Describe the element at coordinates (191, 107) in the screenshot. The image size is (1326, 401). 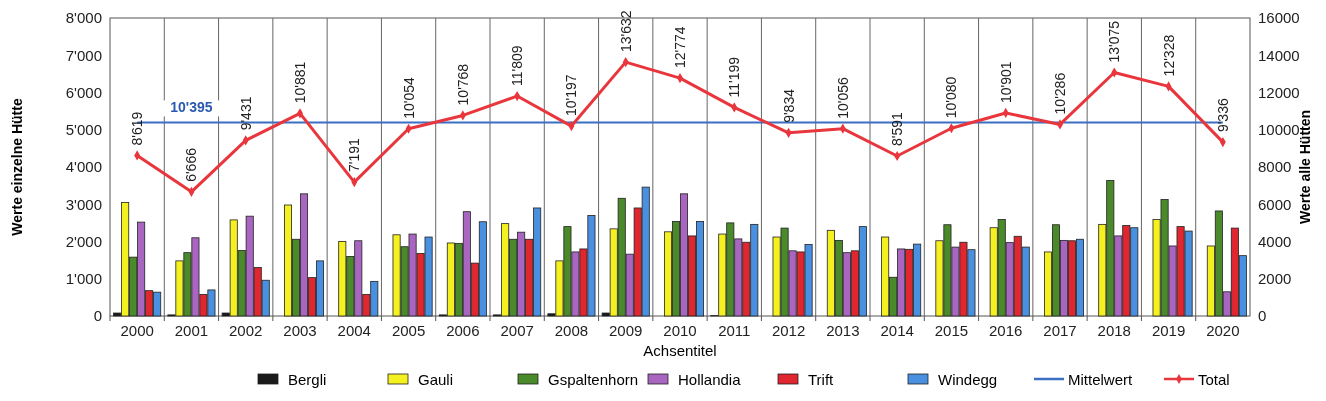
I see `data-label: 10'395` at that location.